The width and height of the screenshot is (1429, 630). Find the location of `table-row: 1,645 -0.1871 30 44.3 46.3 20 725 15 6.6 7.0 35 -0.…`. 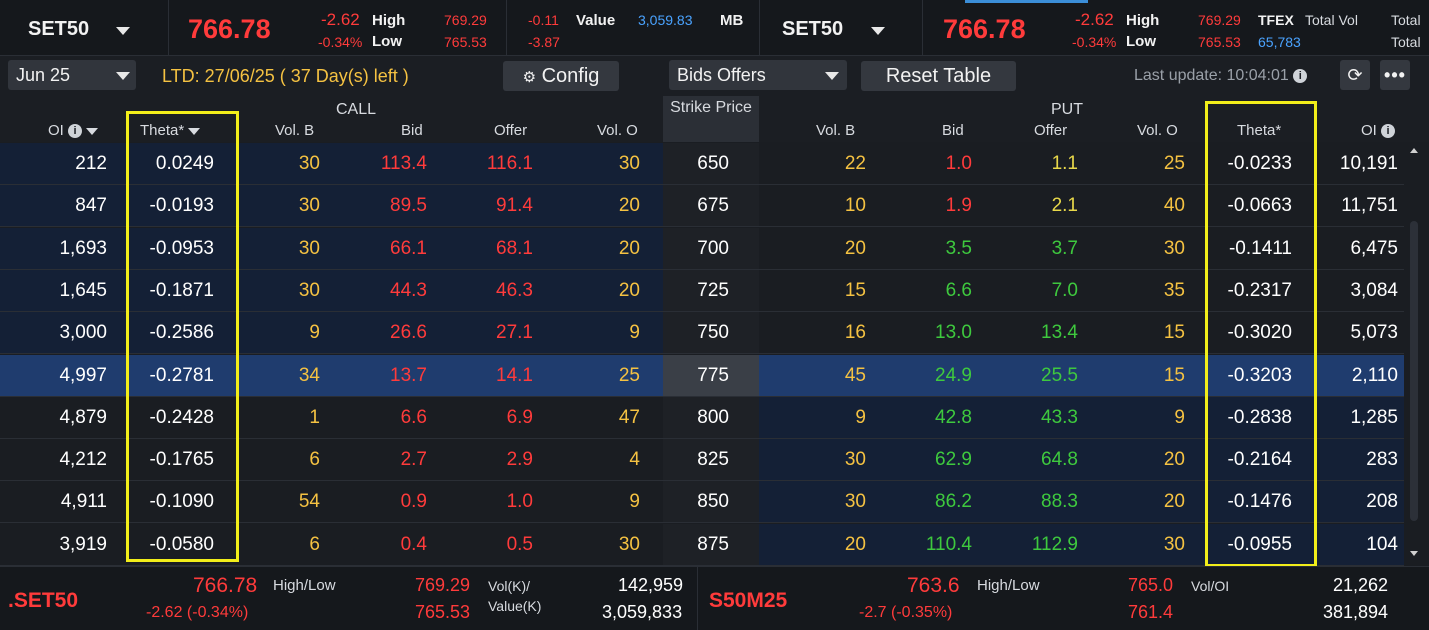

table-row: 1,645 -0.1871 30 44.3 46.3 20 725 15 6.6 7.0 35 -0.… is located at coordinates (702, 290).